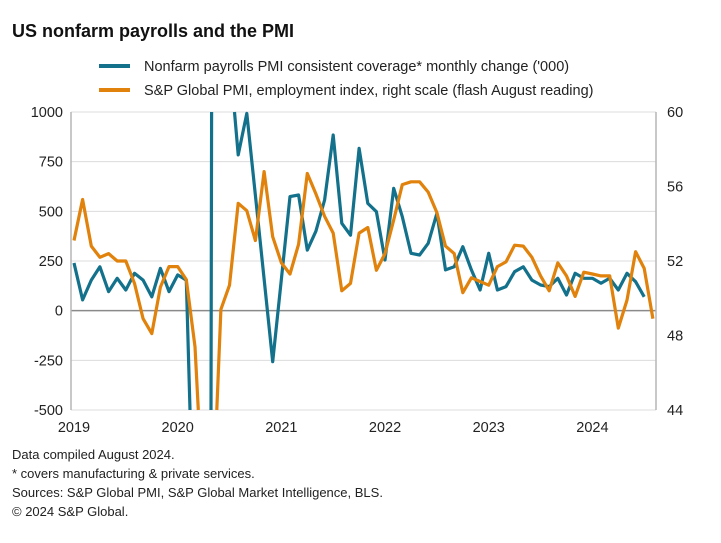  What do you see at coordinates (385, 428) in the screenshot?
I see `x-axis-tick-label: 2022` at bounding box center [385, 428].